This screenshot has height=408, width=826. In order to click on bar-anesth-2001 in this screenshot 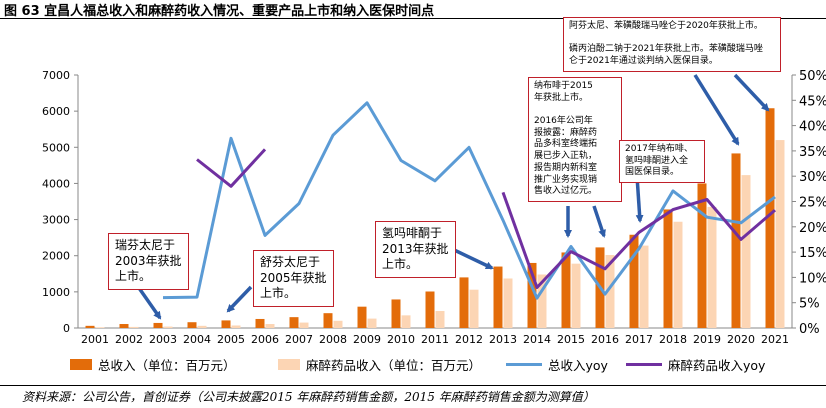, I will do `click(100, 327)`.